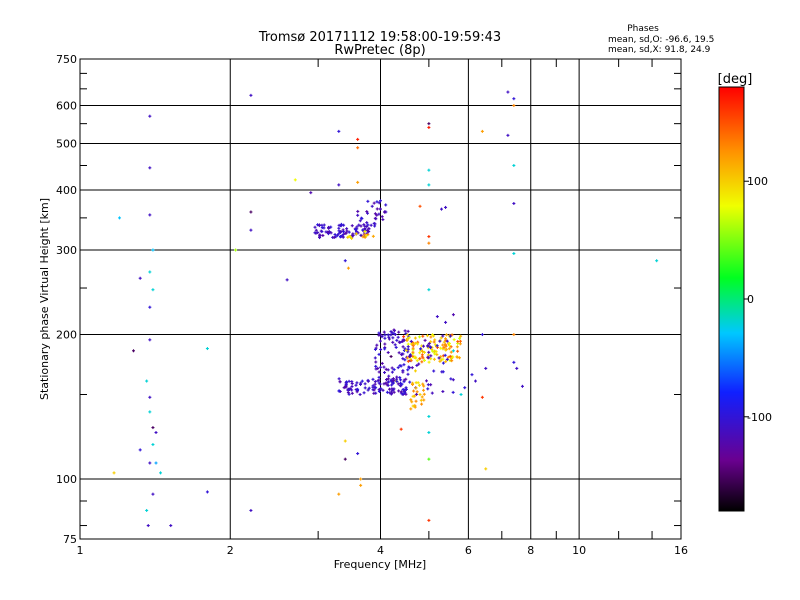  Describe the element at coordinates (66, 59) in the screenshot. I see `y-tick-label: 750` at that location.